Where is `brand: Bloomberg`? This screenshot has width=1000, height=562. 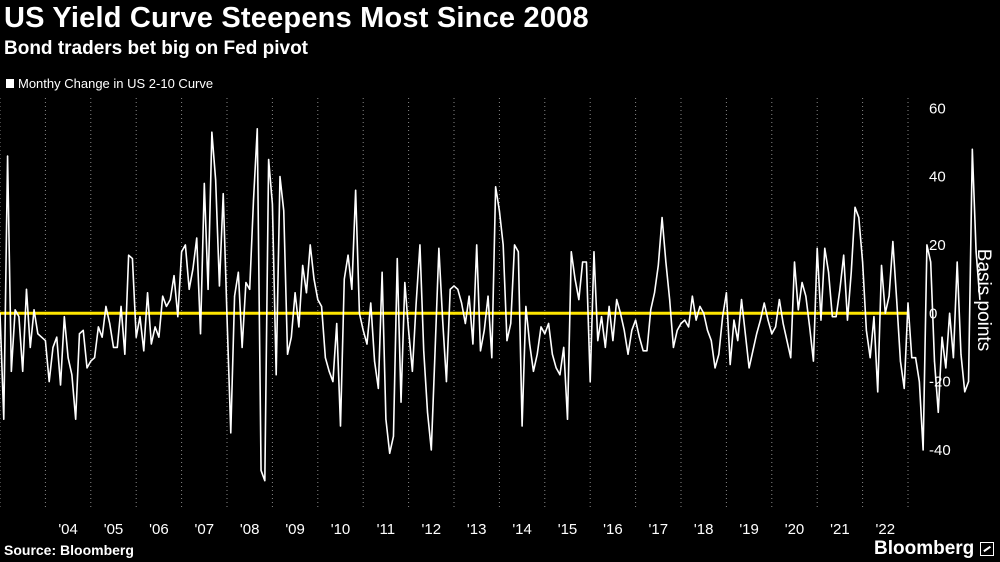
brand: Bloomberg is located at coordinates (934, 549).